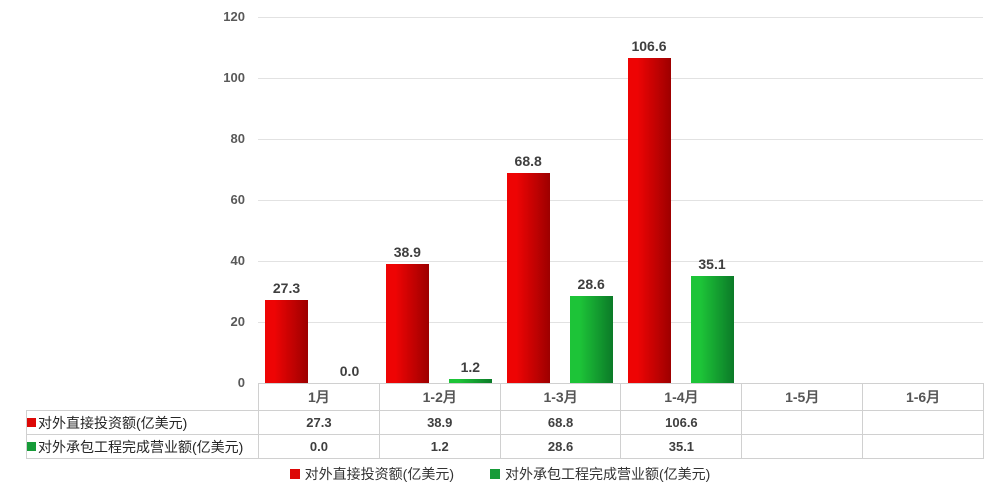  Describe the element at coordinates (470, 367) in the screenshot. I see `bar-value-label: 1.2` at that location.